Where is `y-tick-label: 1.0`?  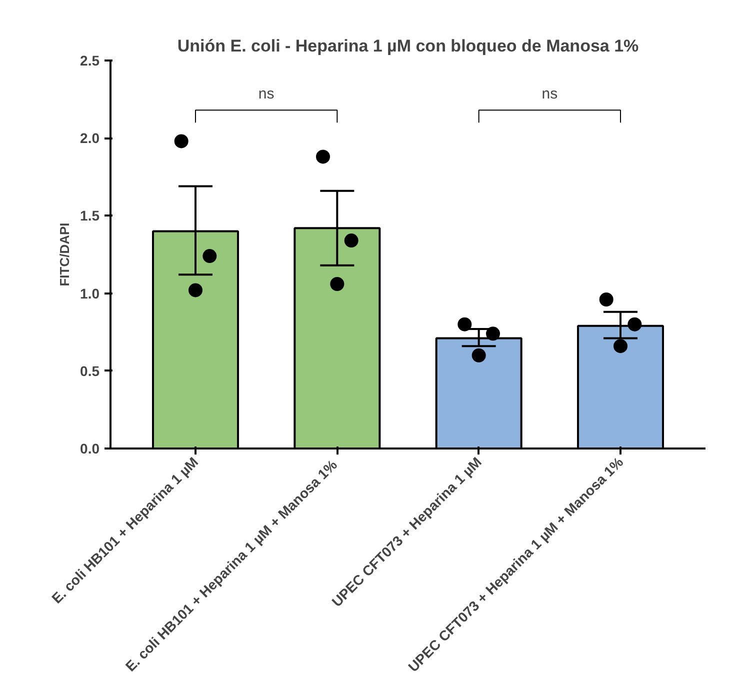
y-tick-label: 1.0 is located at coordinates (90, 293).